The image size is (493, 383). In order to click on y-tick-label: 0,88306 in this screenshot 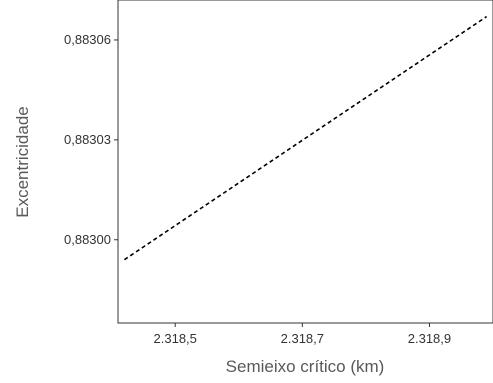, I will do `click(87, 39)`.